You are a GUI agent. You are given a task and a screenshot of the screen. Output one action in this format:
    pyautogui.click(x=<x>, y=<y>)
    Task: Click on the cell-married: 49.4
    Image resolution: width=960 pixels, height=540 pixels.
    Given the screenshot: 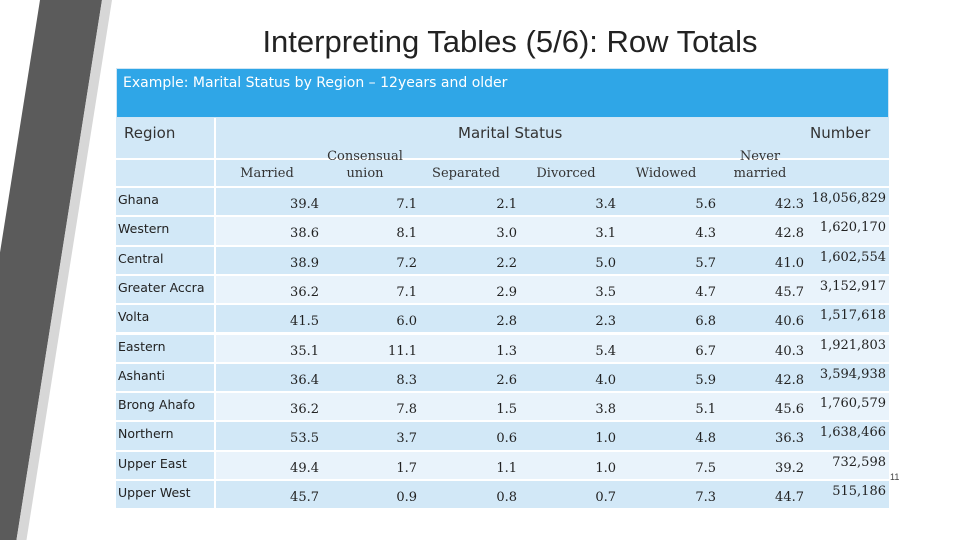 What is the action you would take?
    pyautogui.click(x=304, y=468)
    